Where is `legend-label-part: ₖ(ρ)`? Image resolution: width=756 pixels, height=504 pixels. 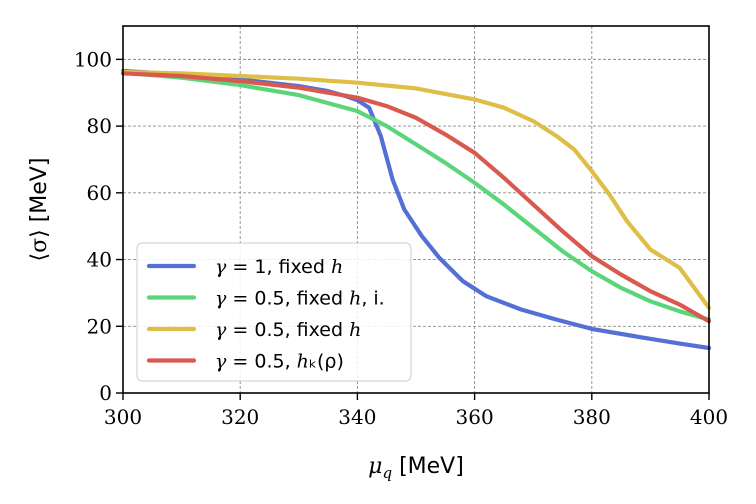
legend-label-part: ₖ(ρ) is located at coordinates (326, 362).